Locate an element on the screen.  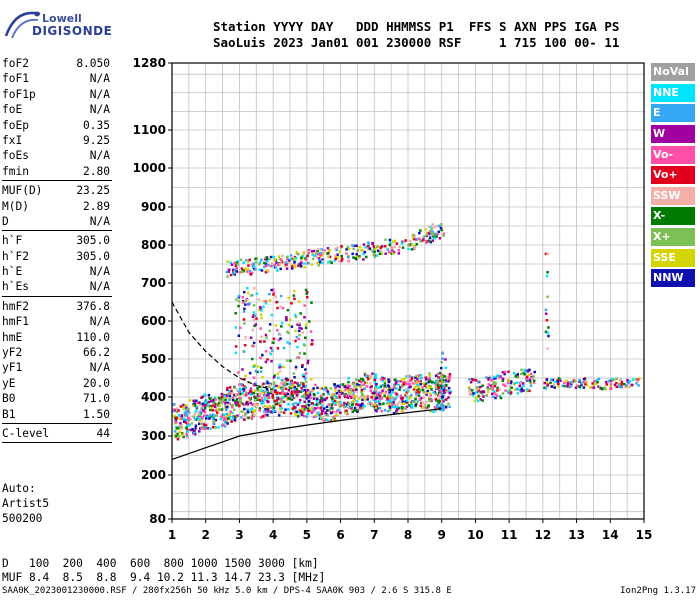
legend-item-nne: NNE is located at coordinates (673, 92).